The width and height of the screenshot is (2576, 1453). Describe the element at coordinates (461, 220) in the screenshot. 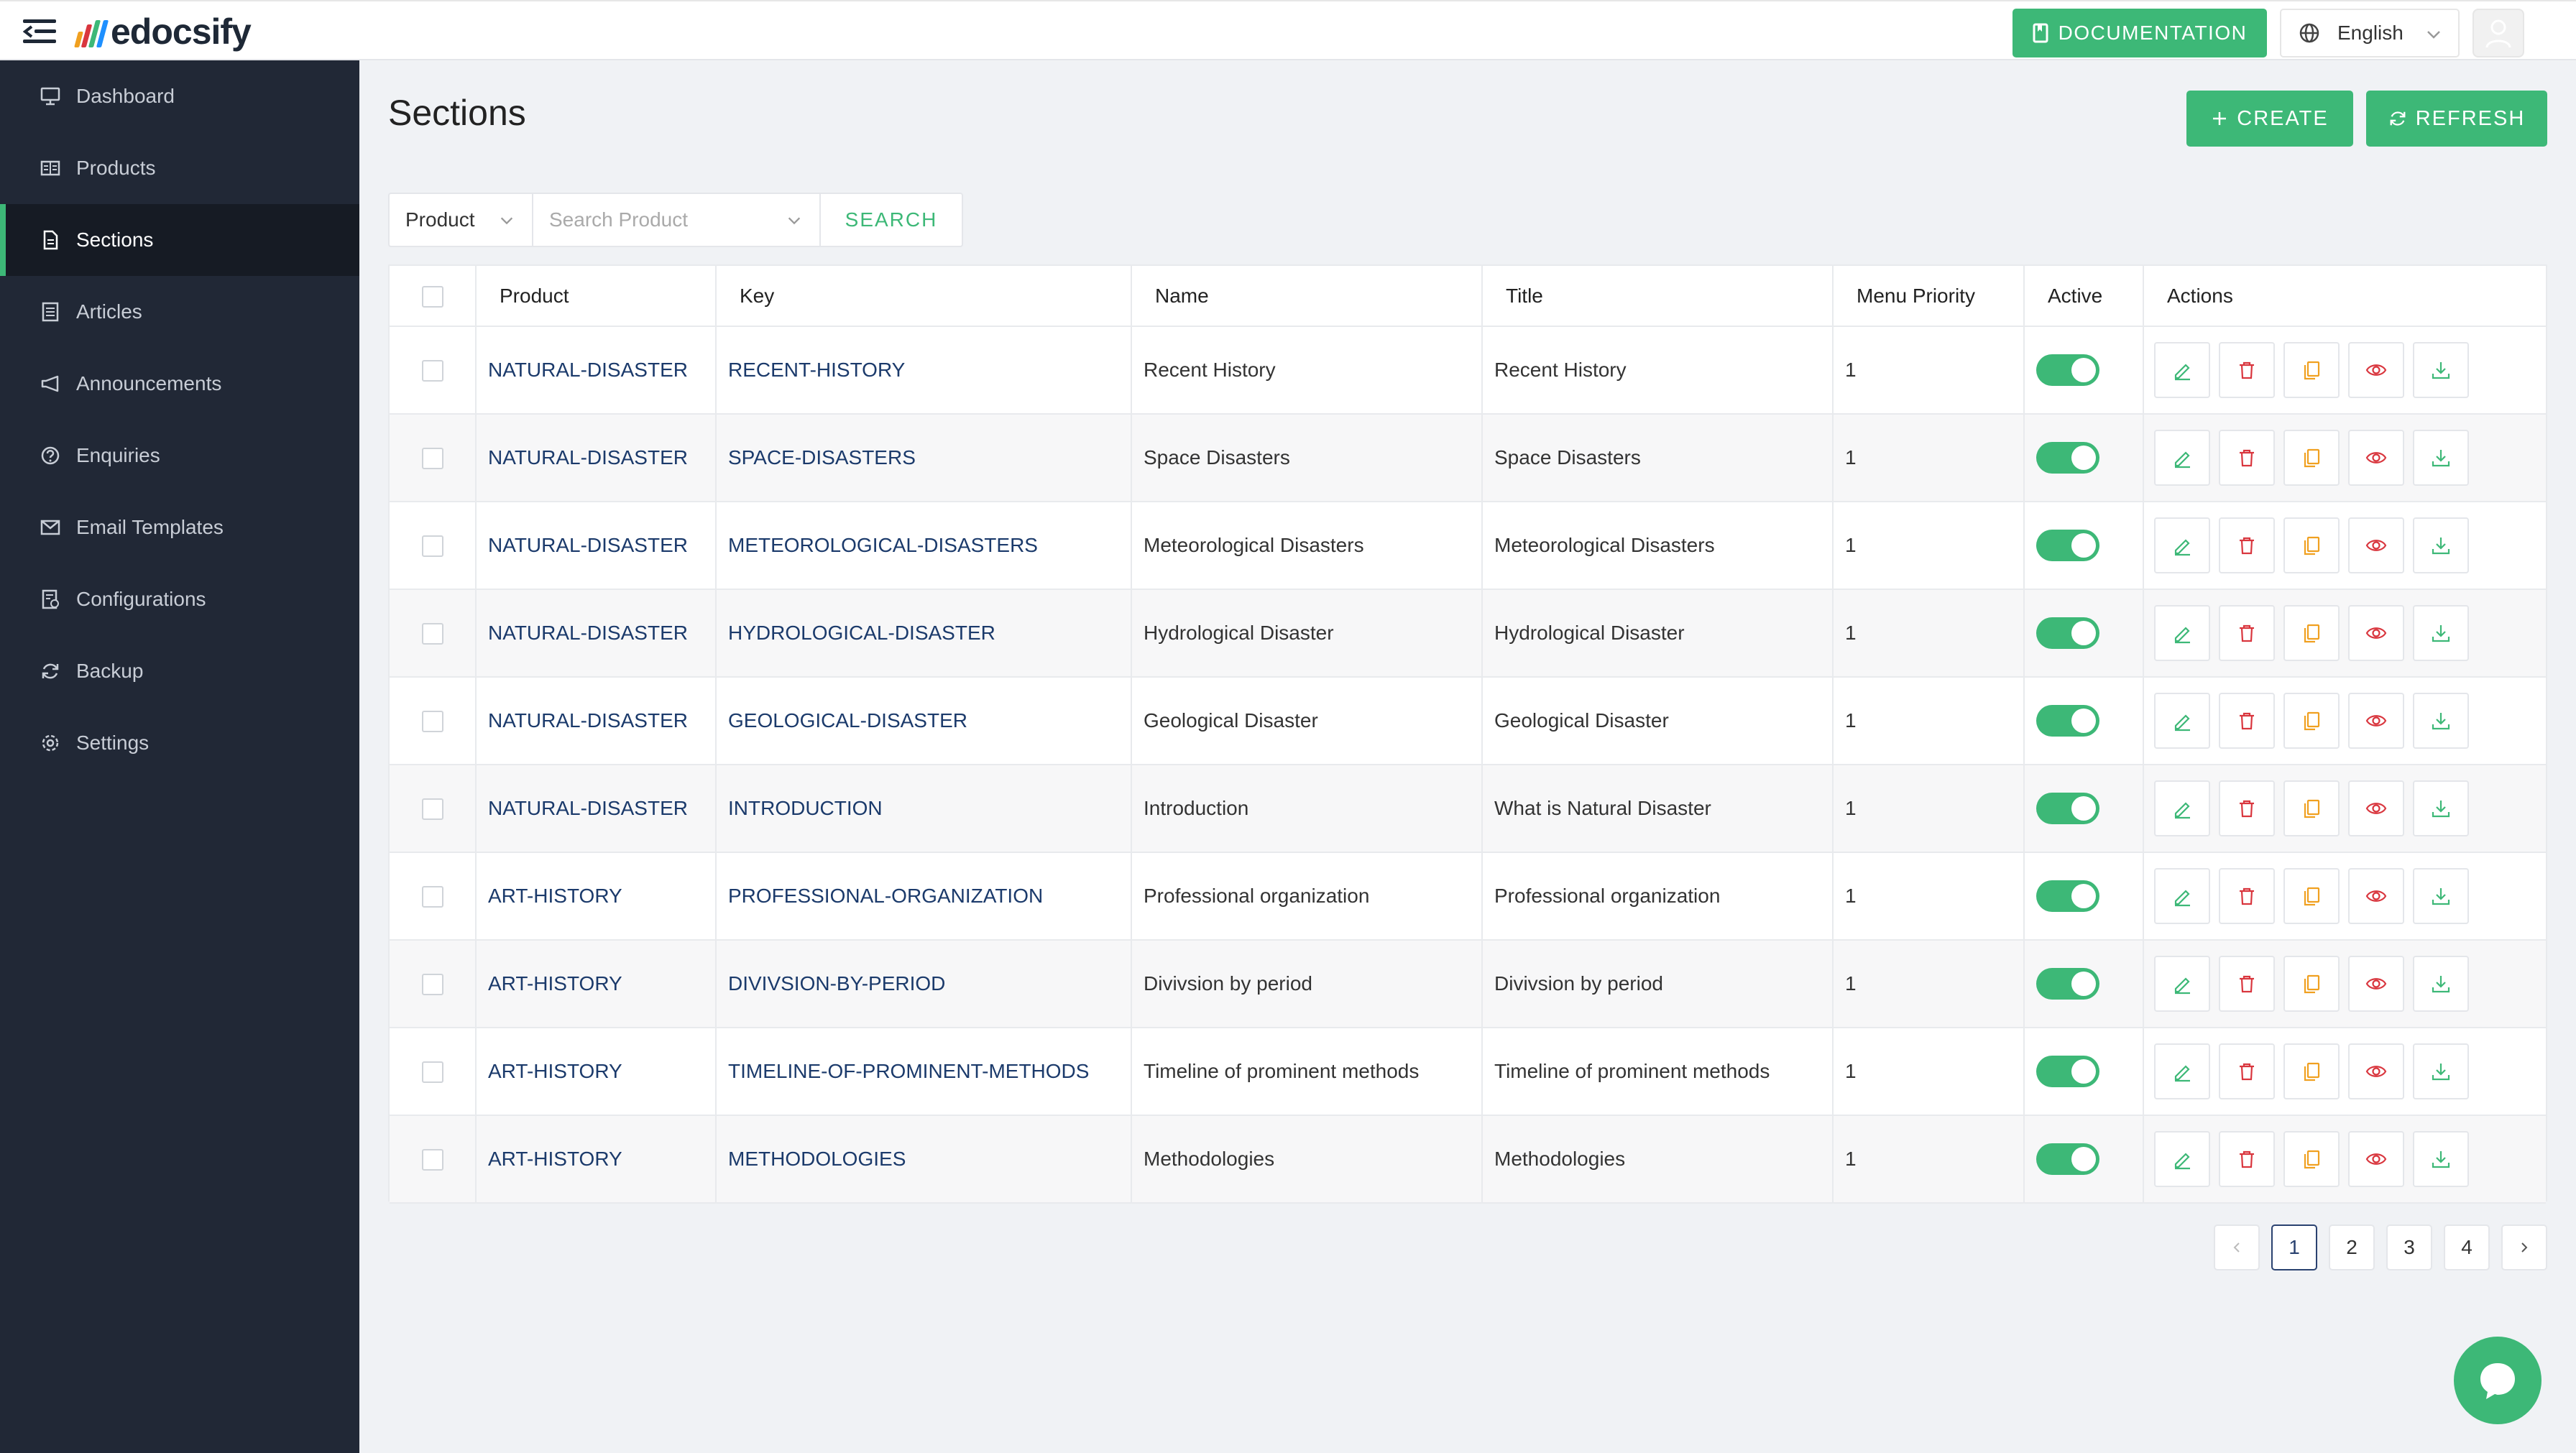

I see `filter-field-select: Product` at that location.